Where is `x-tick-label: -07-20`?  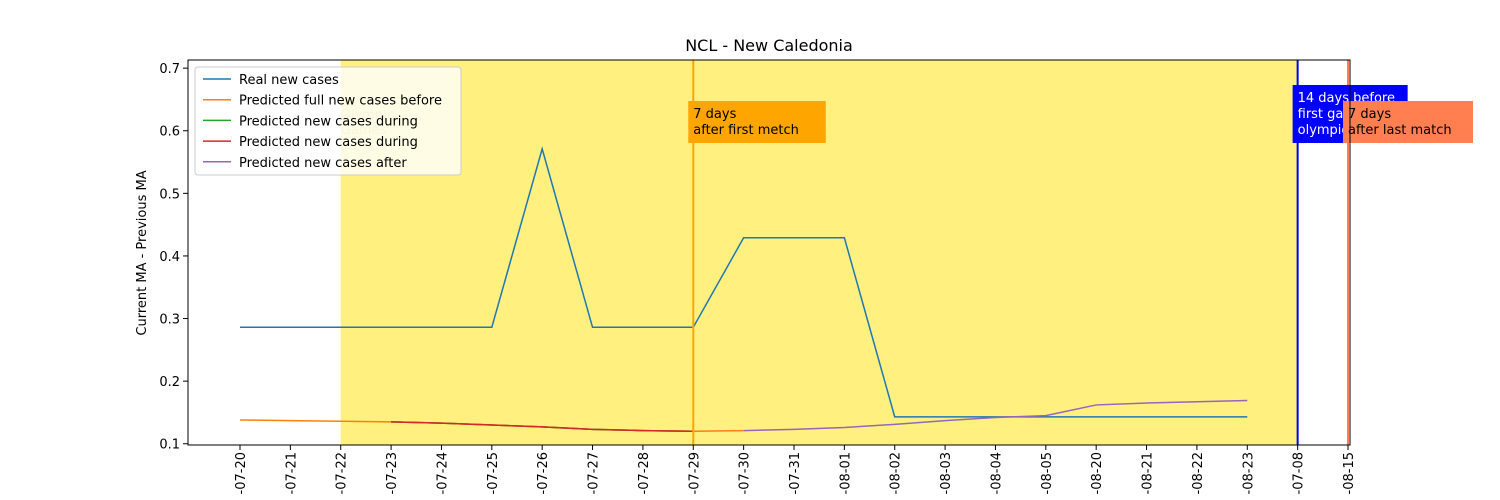
x-tick-label: -07-20 is located at coordinates (241, 473).